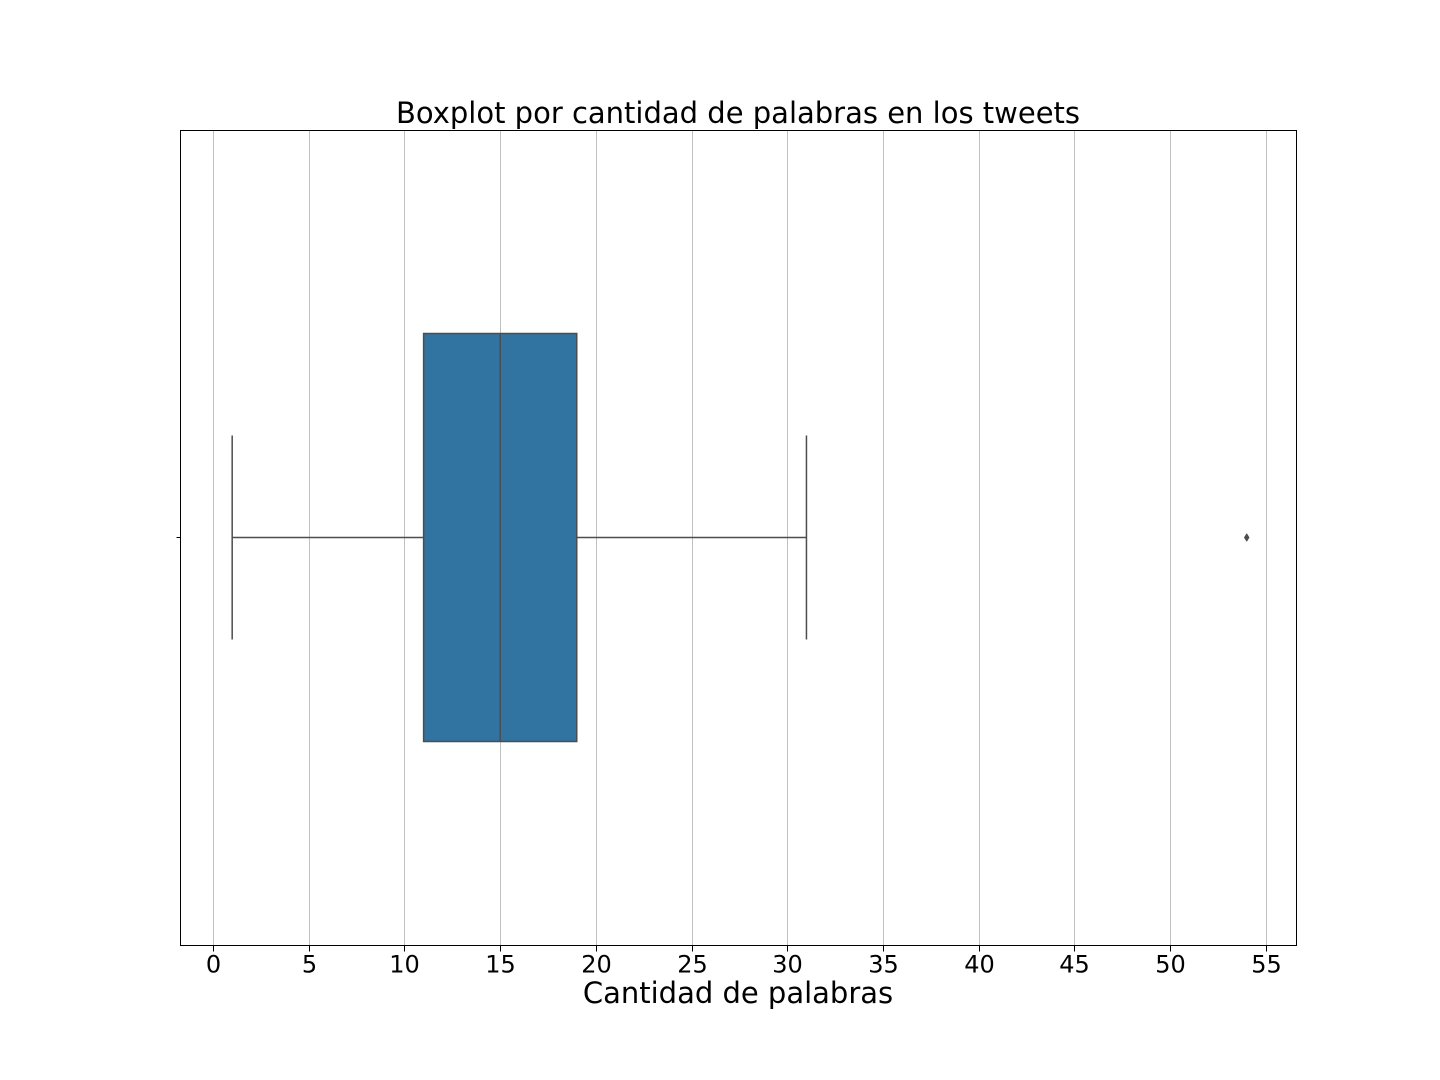  What do you see at coordinates (1246, 537) in the screenshot?
I see `outlier-point` at bounding box center [1246, 537].